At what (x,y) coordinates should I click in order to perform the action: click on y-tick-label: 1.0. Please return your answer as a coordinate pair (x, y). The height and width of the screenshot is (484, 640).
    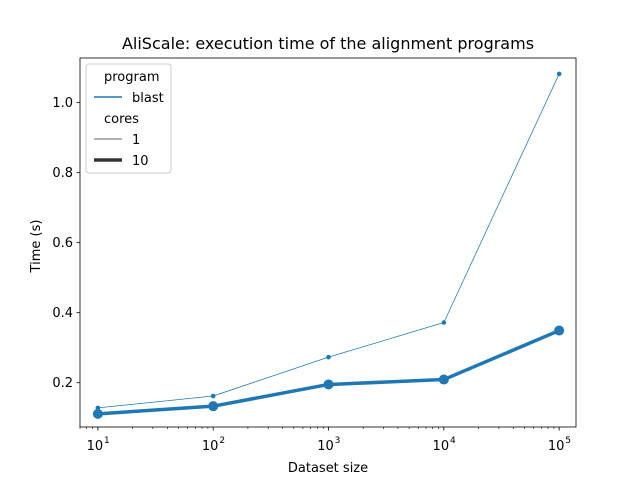
    Looking at the image, I should click on (62, 103).